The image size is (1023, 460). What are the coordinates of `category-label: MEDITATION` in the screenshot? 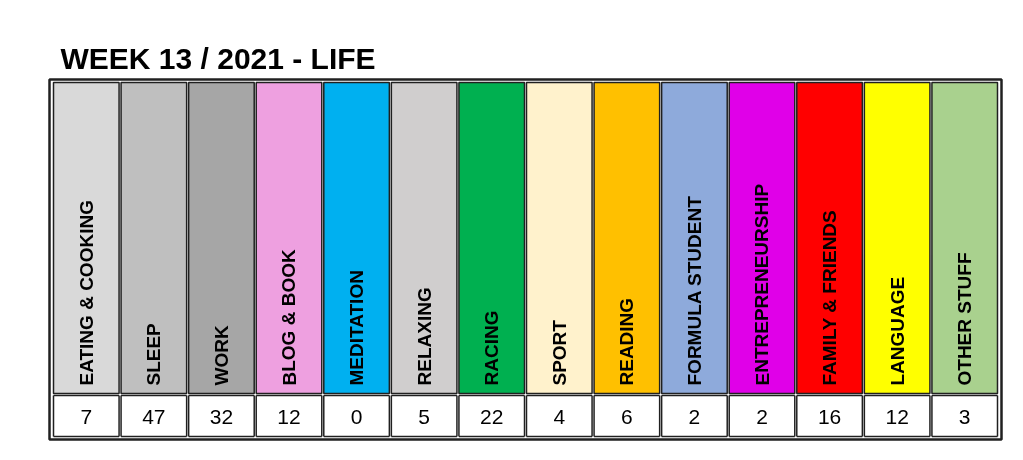 It's located at (357, 328).